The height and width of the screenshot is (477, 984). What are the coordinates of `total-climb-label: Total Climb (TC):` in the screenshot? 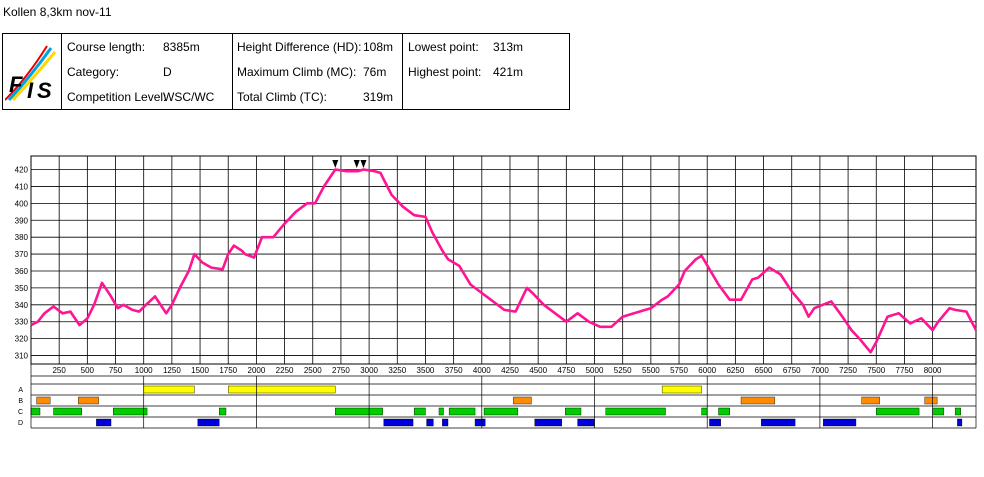 It's located at (282, 97).